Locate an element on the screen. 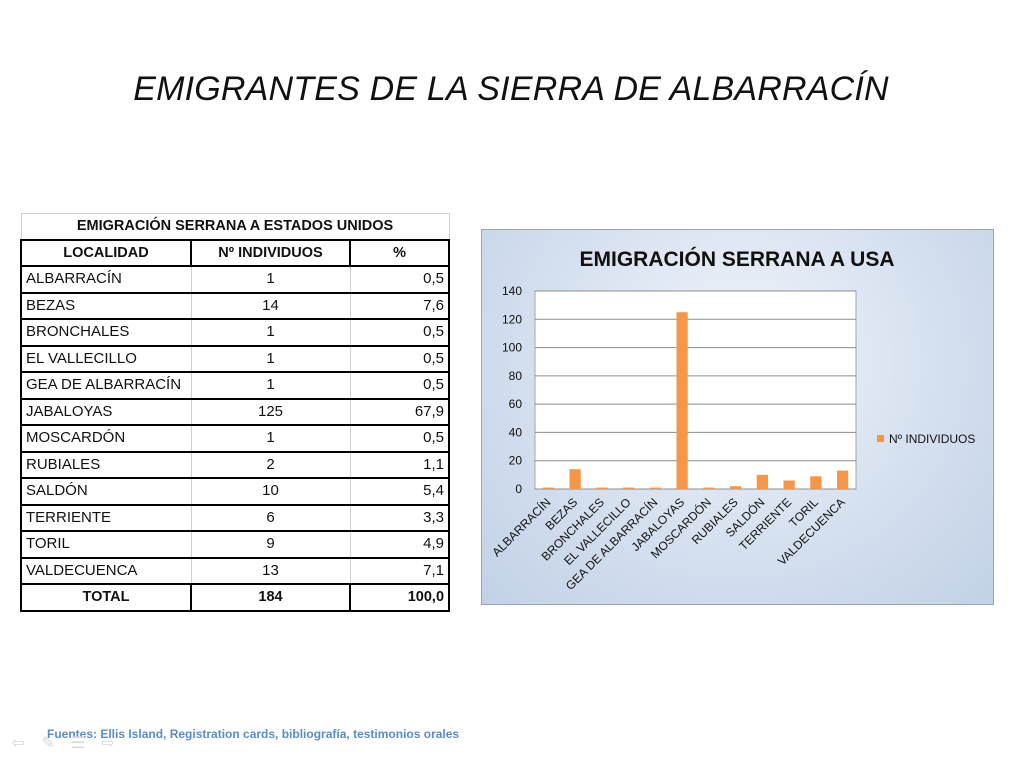  cell-individuos: 10 is located at coordinates (271, 492).